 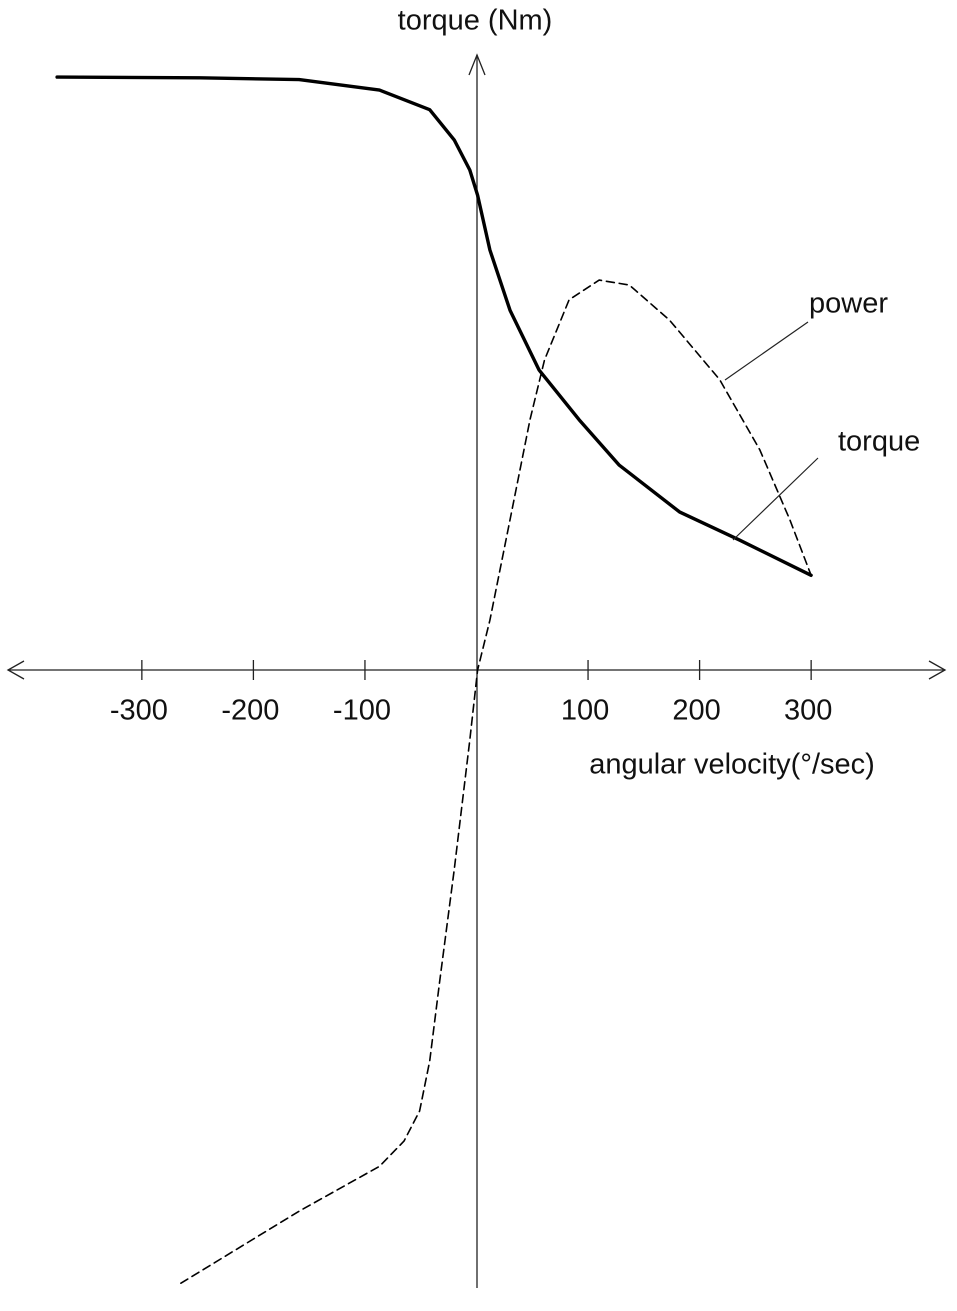 What do you see at coordinates (937, 670) in the screenshot?
I see `x-axis-arrow-right` at bounding box center [937, 670].